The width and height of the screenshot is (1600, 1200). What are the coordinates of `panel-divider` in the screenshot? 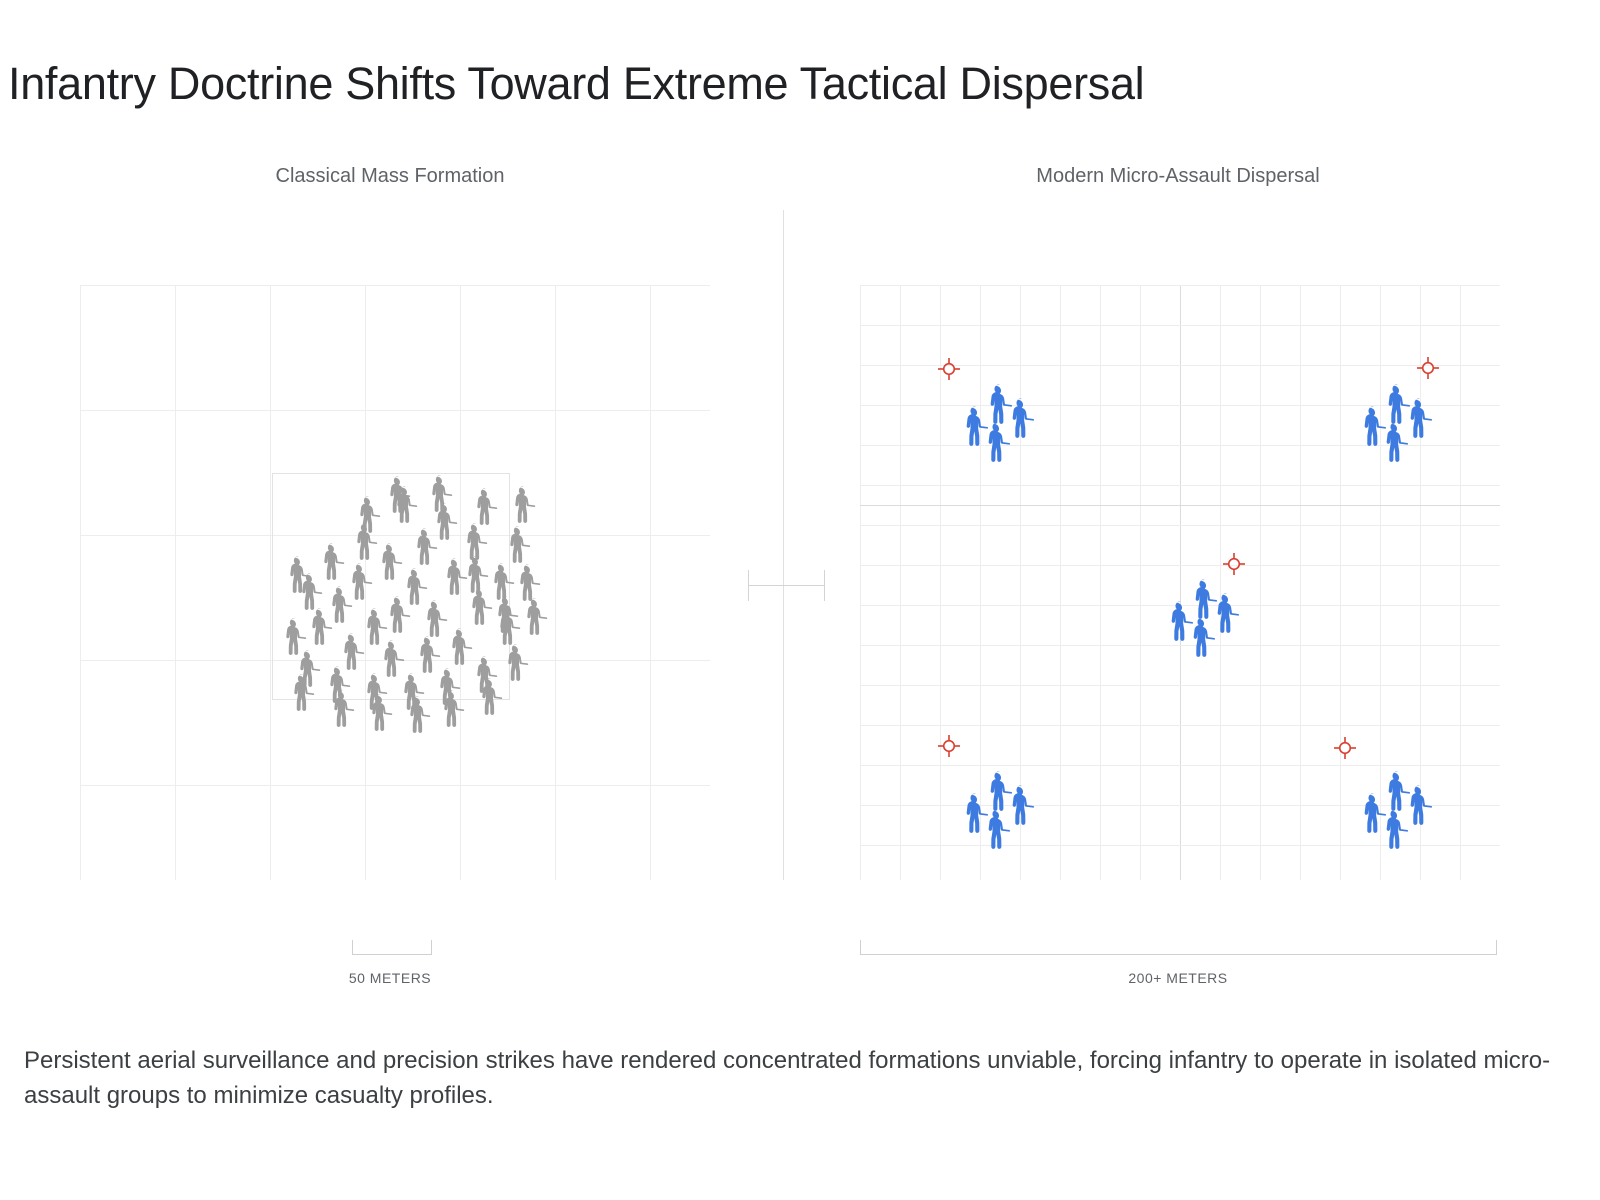 It's located at (783, 545).